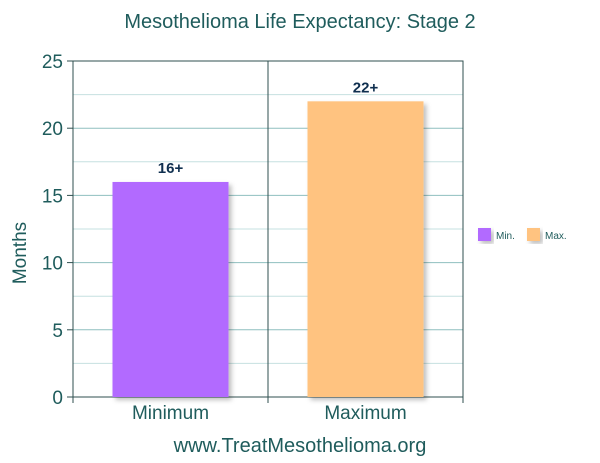  Describe the element at coordinates (171, 168) in the screenshot. I see `data-label-minimum: 16+` at that location.